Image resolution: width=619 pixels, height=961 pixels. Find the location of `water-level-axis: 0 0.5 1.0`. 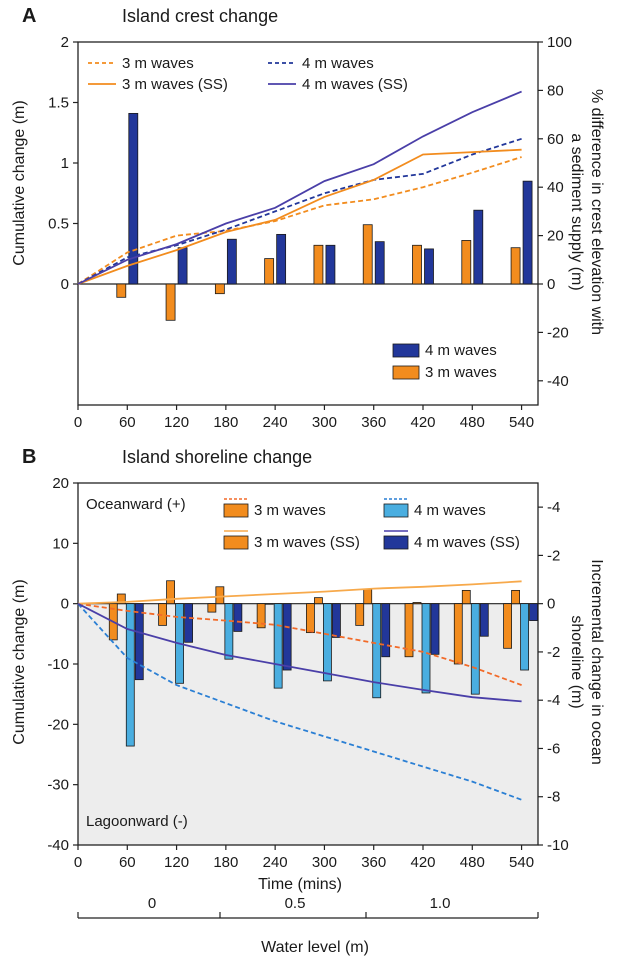

water-level-axis: 0 0.5 1.0 is located at coordinates (308, 907).